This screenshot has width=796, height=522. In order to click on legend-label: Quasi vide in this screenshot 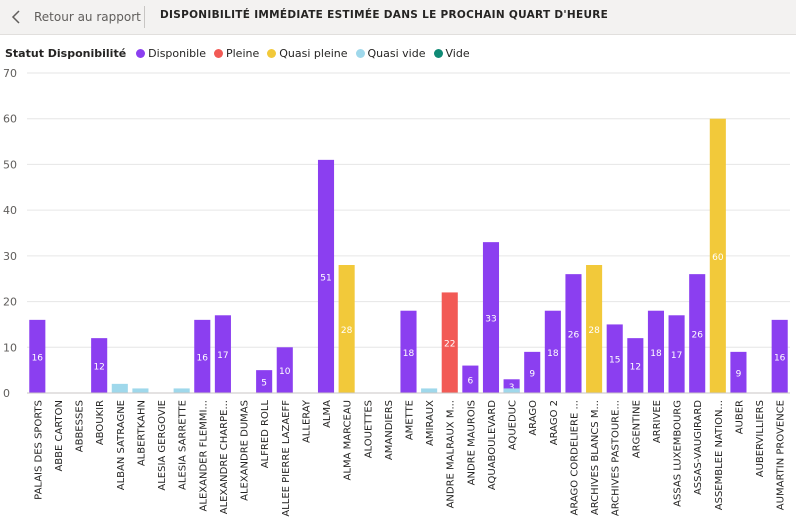, I will do `click(396, 53)`.